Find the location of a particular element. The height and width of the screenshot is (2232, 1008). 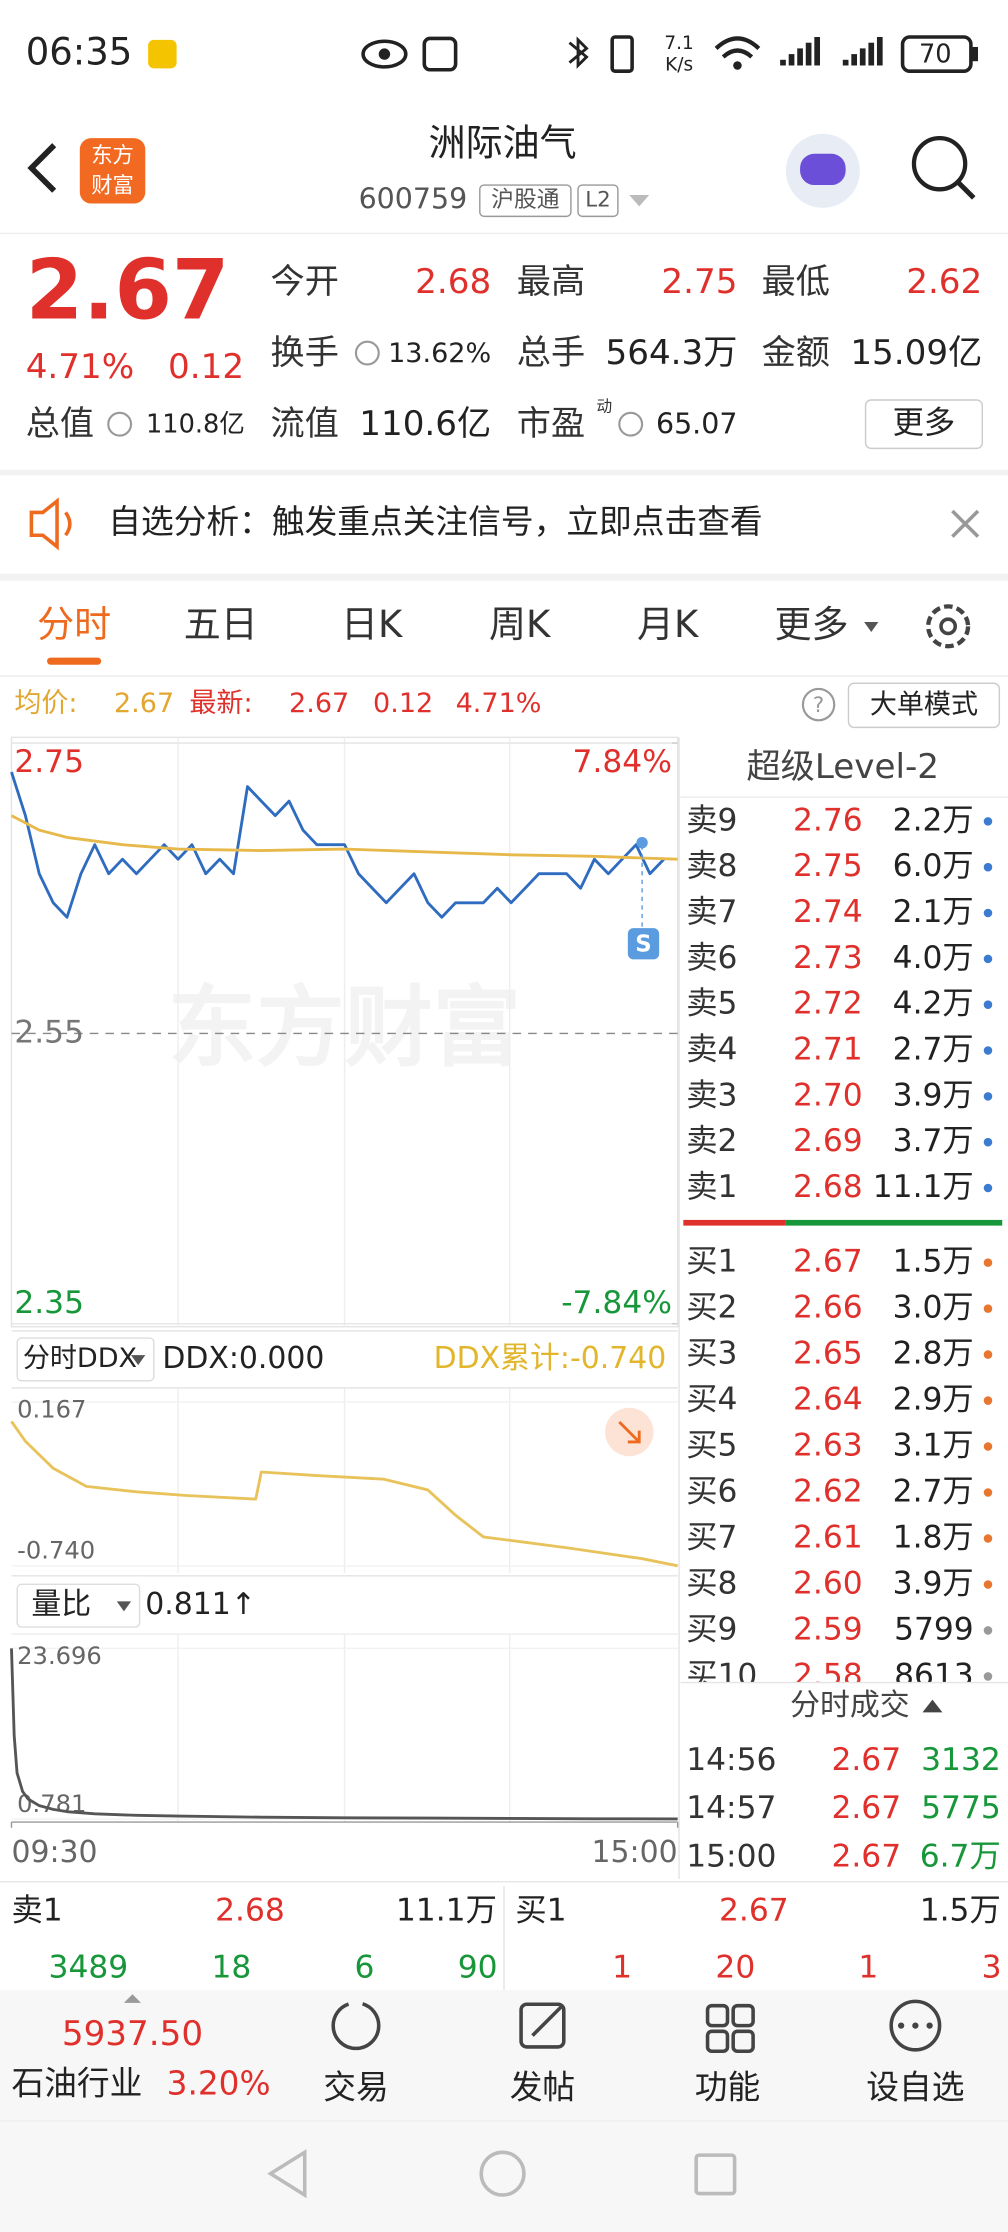

field-label: 市盈 is located at coordinates (551, 424).